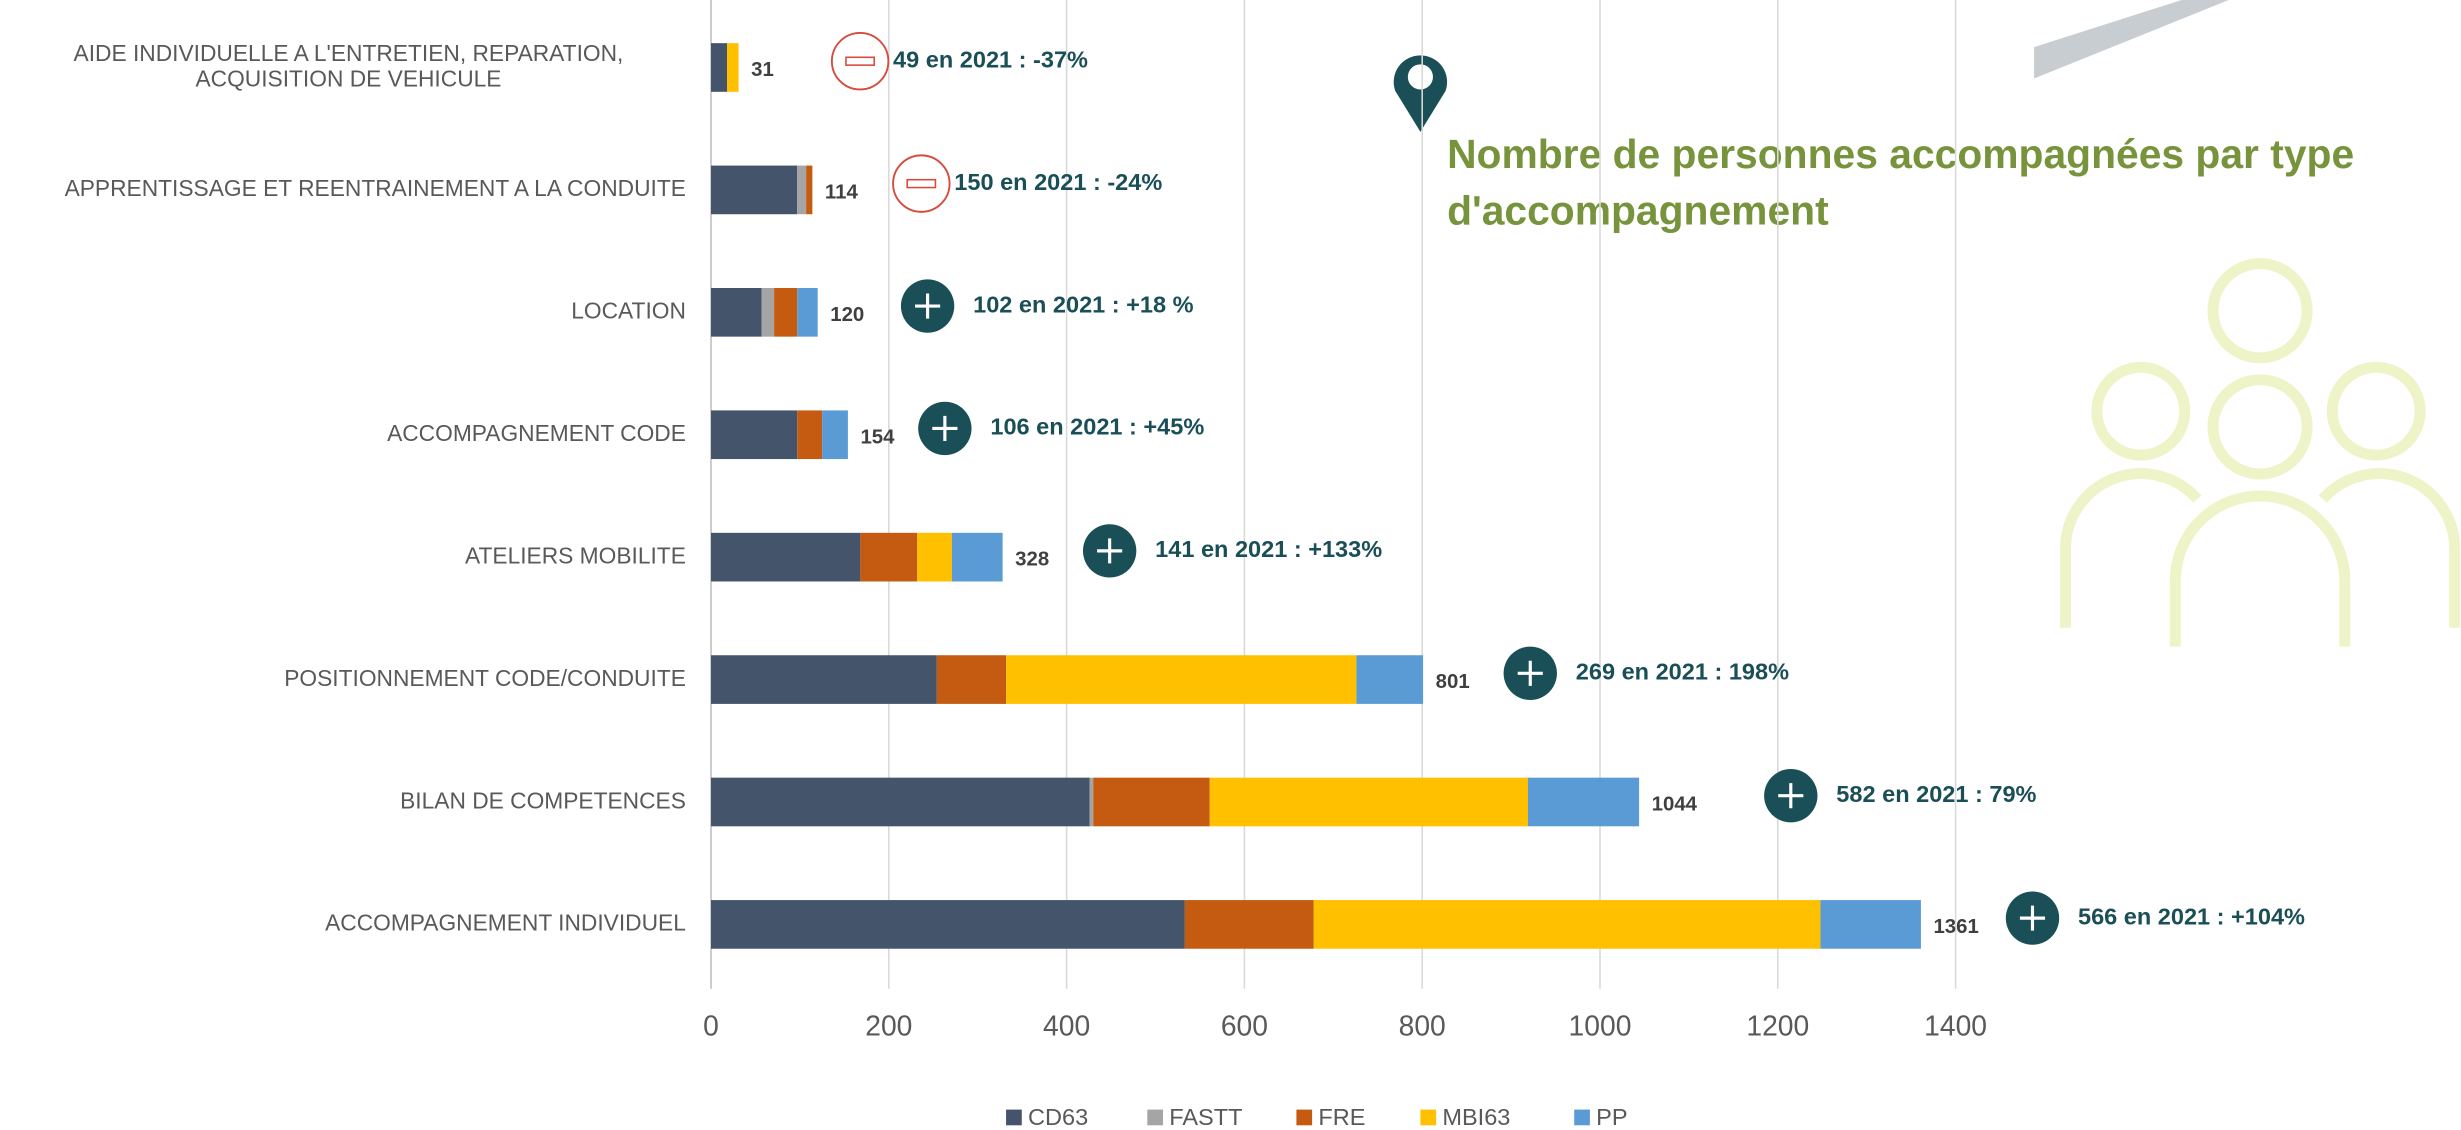 Image resolution: width=2461 pixels, height=1130 pixels. I want to click on total-label: 31, so click(762, 70).